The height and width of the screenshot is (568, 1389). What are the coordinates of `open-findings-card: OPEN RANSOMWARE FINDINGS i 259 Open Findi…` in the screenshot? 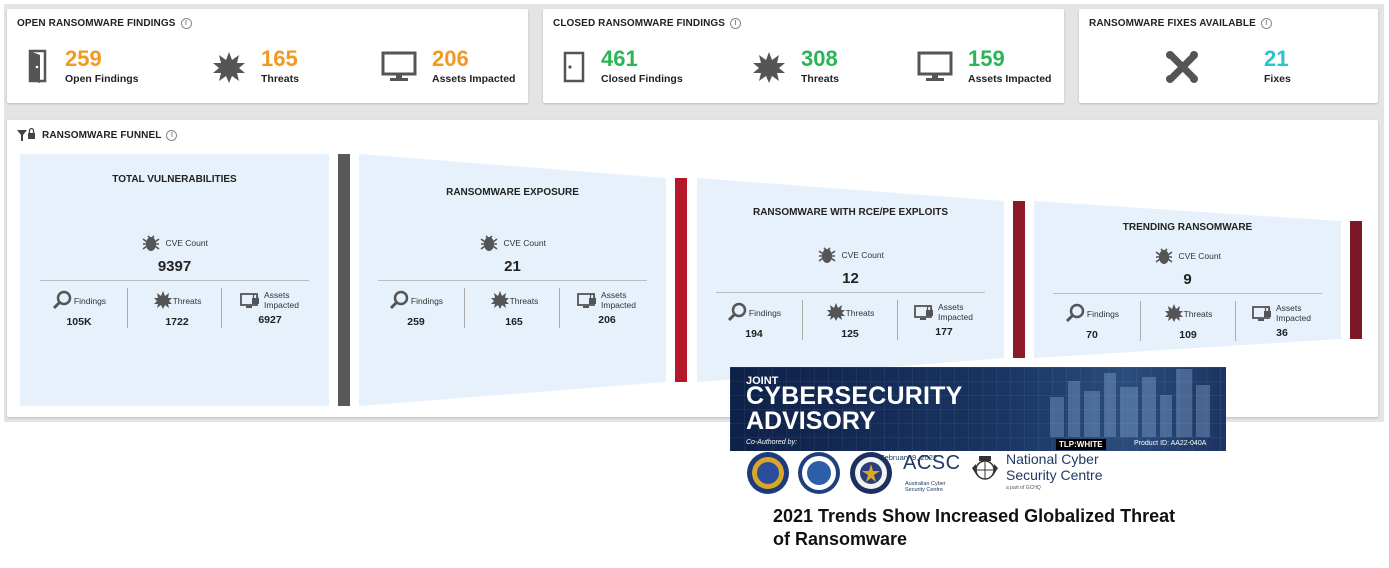 It's located at (267, 56).